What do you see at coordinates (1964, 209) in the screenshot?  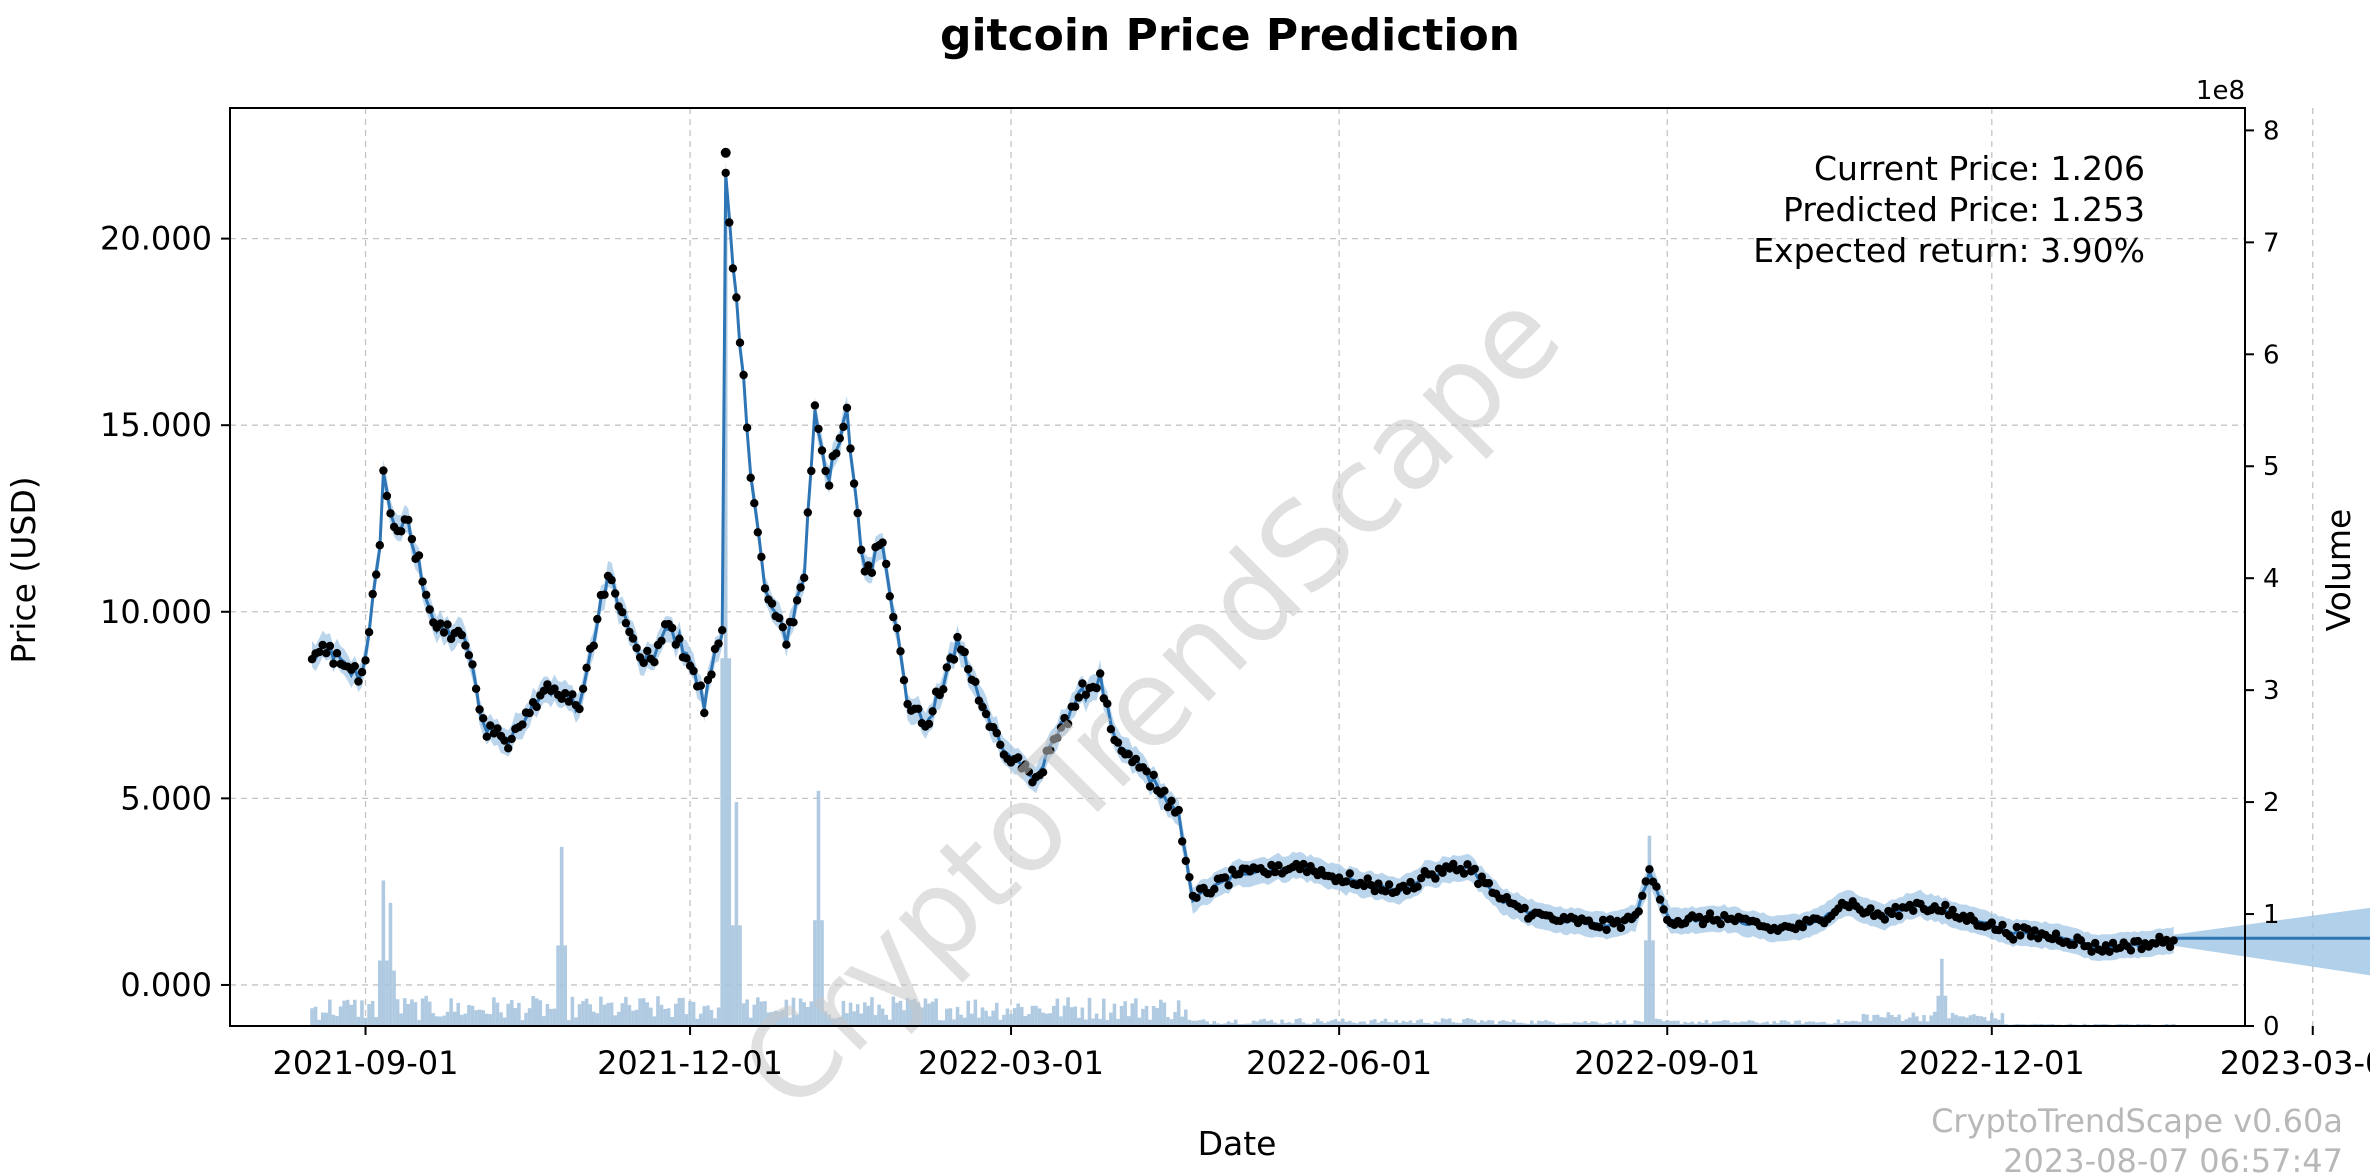 I see `predicted-price-annotation: Predicted Price: 1.253` at bounding box center [1964, 209].